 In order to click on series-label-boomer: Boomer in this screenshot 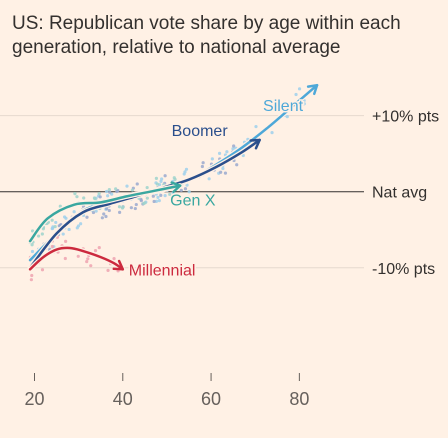, I will do `click(200, 131)`.